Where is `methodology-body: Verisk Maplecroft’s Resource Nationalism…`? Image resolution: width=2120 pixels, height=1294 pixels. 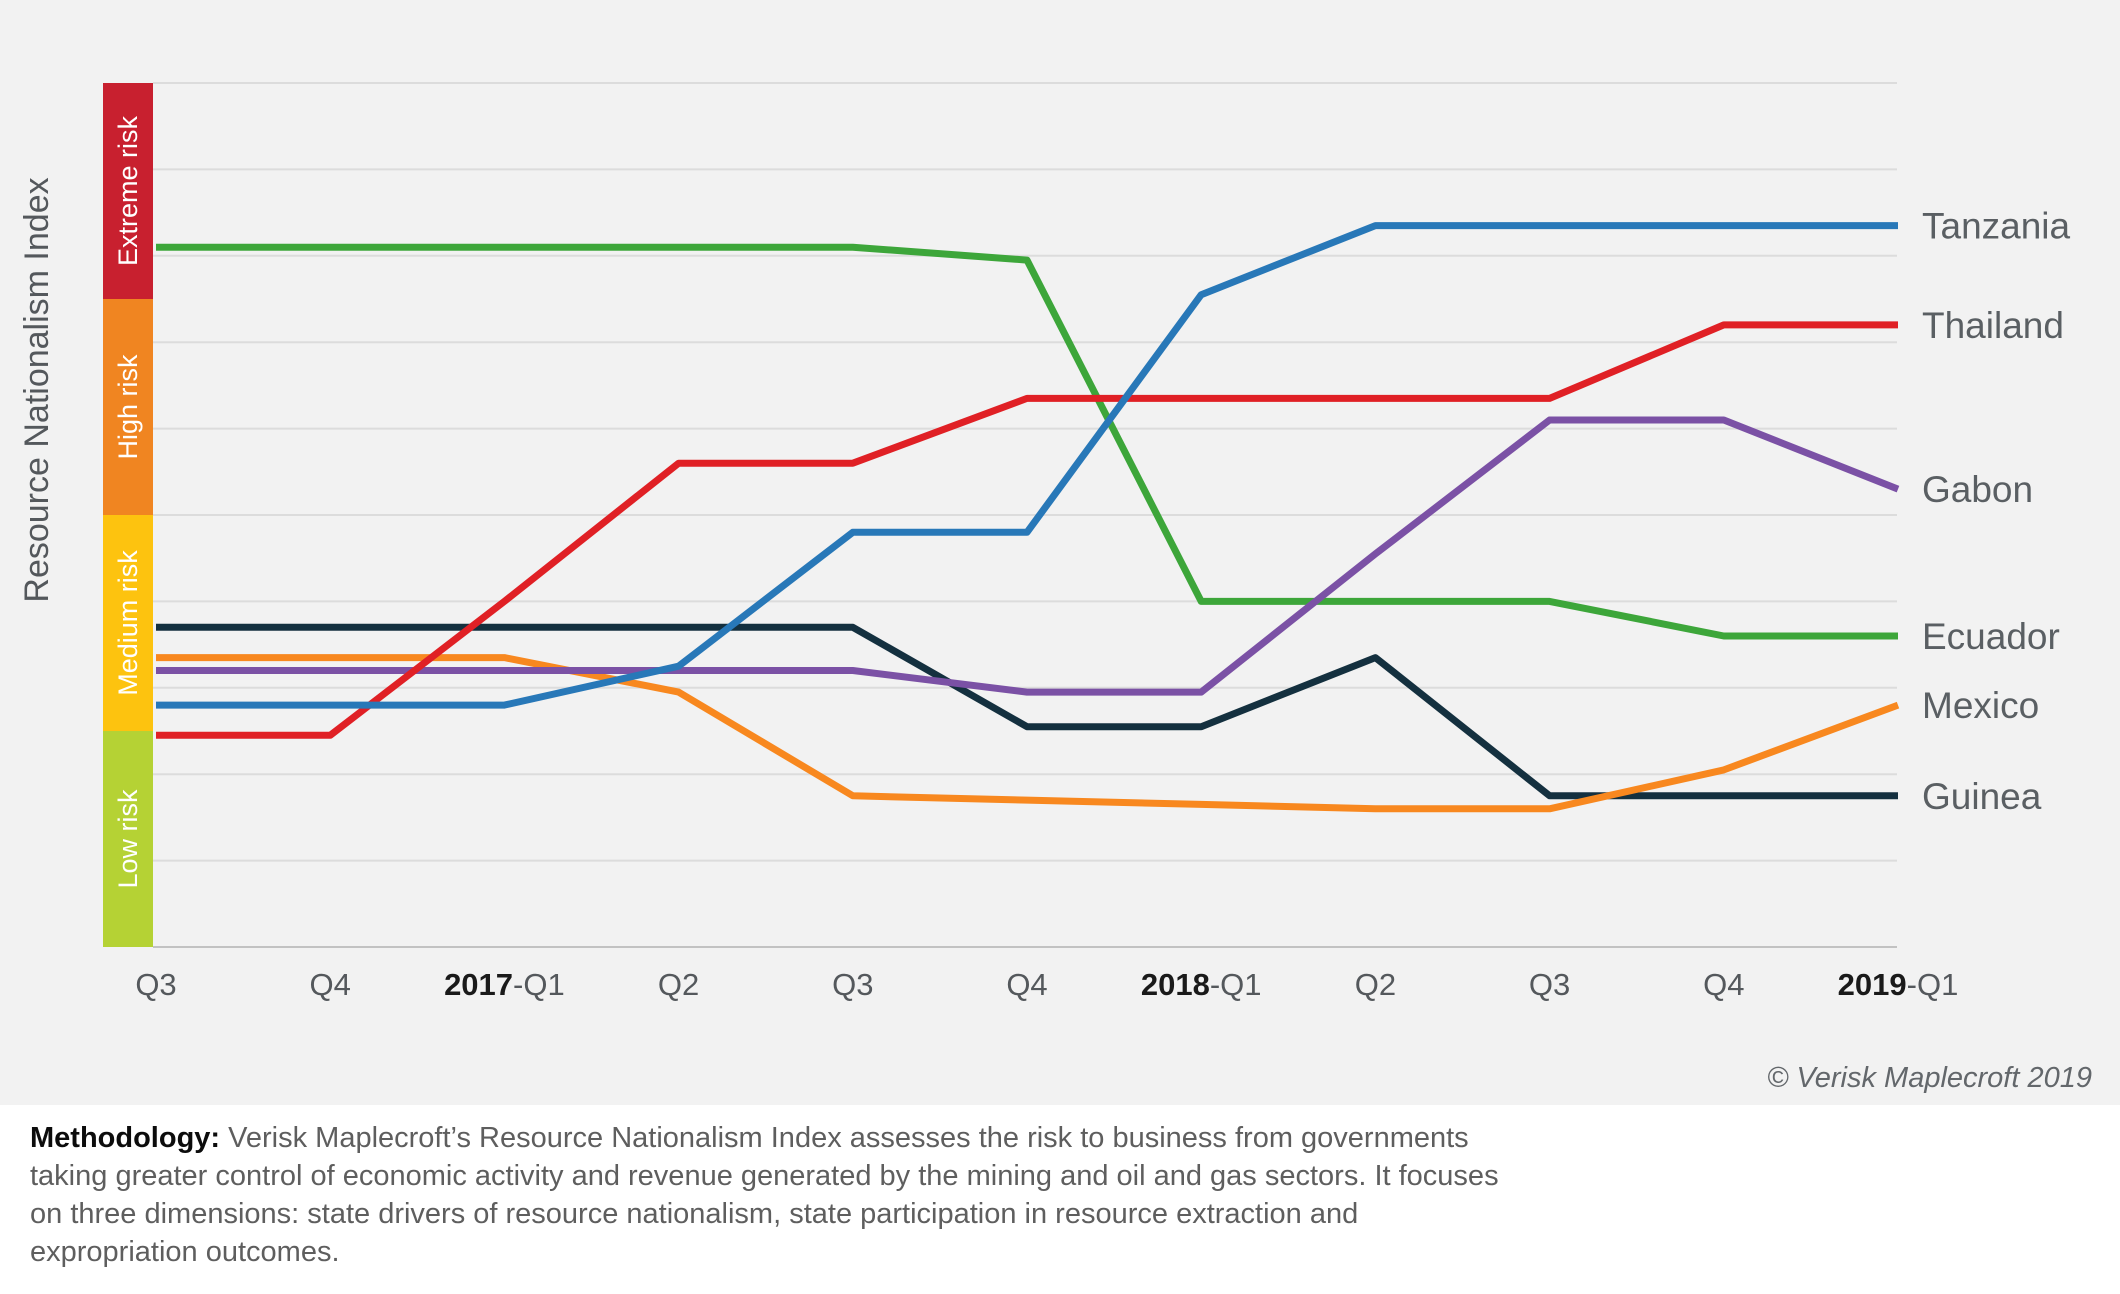 methodology-body: Verisk Maplecroft’s Resource Nationalism… is located at coordinates (764, 1195).